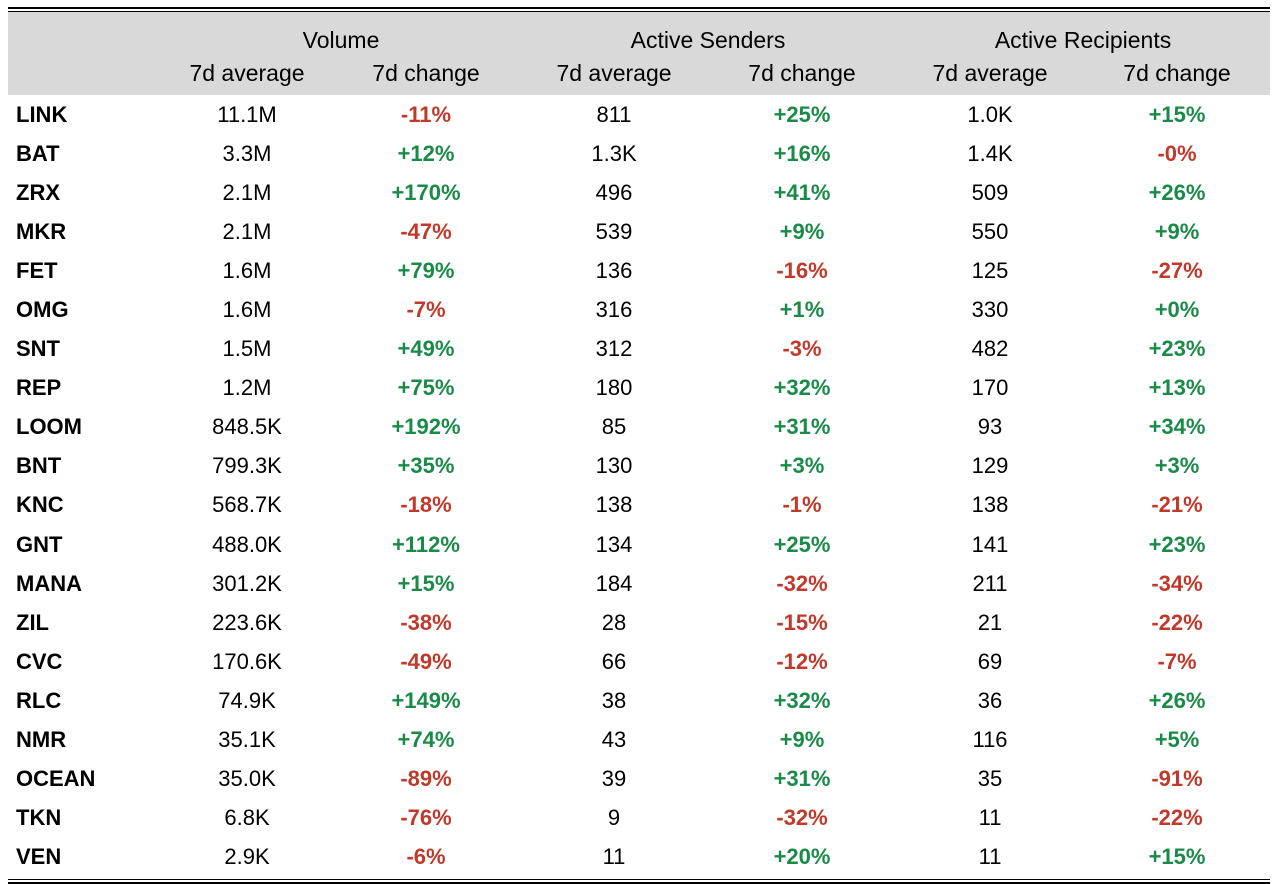  What do you see at coordinates (1177, 583) in the screenshot?
I see `recipients-change-cell: -34%` at bounding box center [1177, 583].